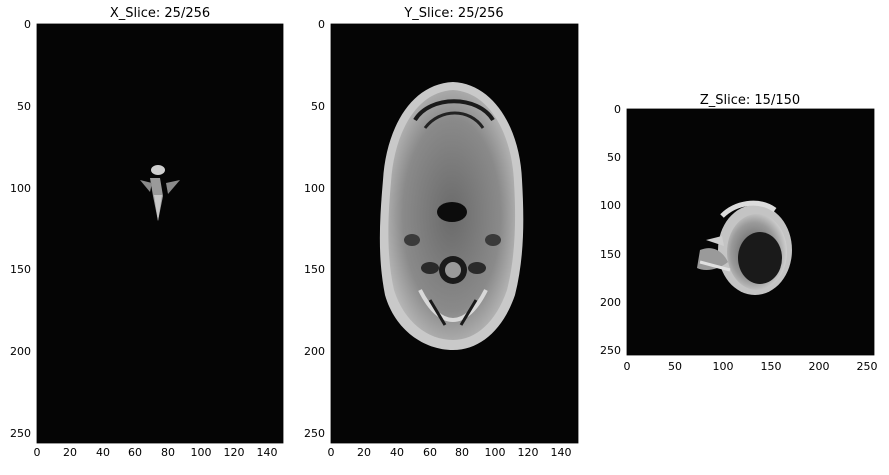 The height and width of the screenshot is (475, 889). Describe the element at coordinates (156, 452) in the screenshot. I see `panel-x-xaxis: 0 20 40 60 80 100 120 140` at that location.